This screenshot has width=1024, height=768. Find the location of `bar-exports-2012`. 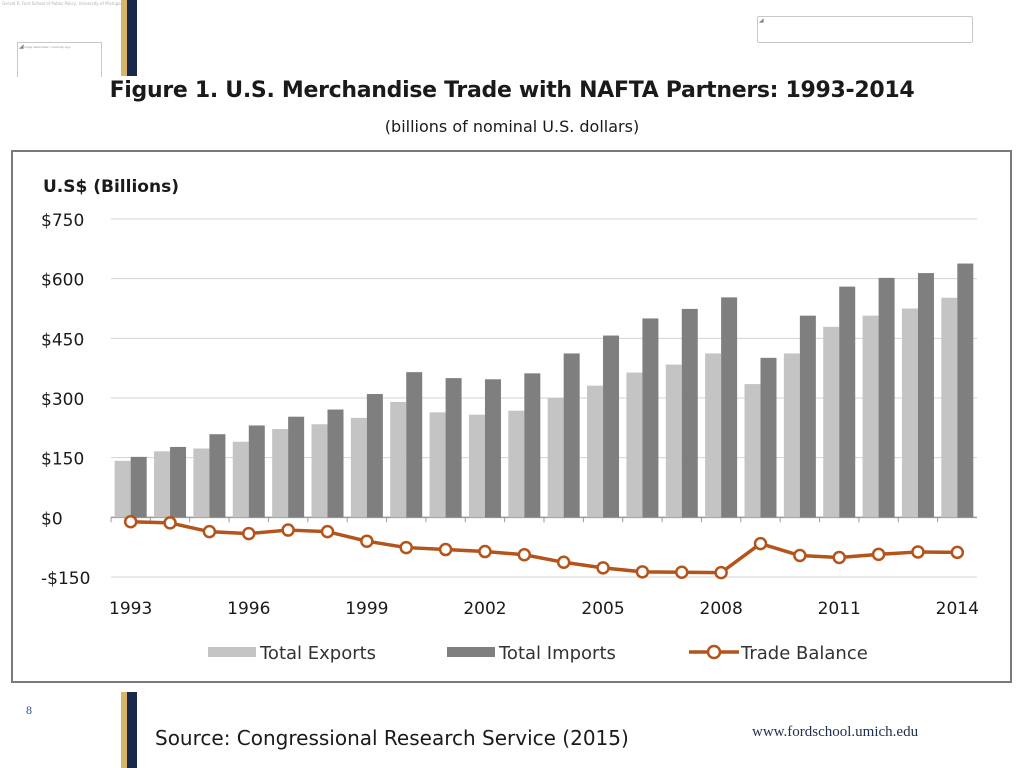

bar-exports-2012 is located at coordinates (870, 416).